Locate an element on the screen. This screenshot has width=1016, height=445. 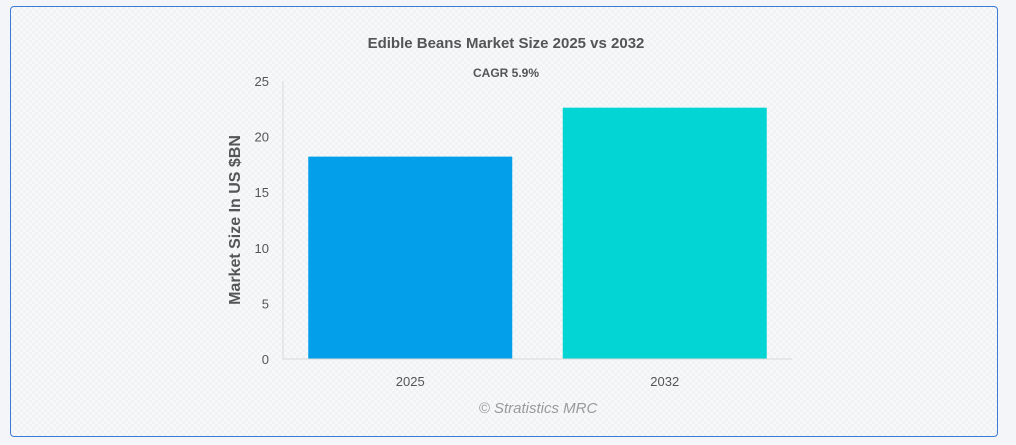
y-axis-ticks: 0 5 10 15 20 25 is located at coordinates (262, 220).